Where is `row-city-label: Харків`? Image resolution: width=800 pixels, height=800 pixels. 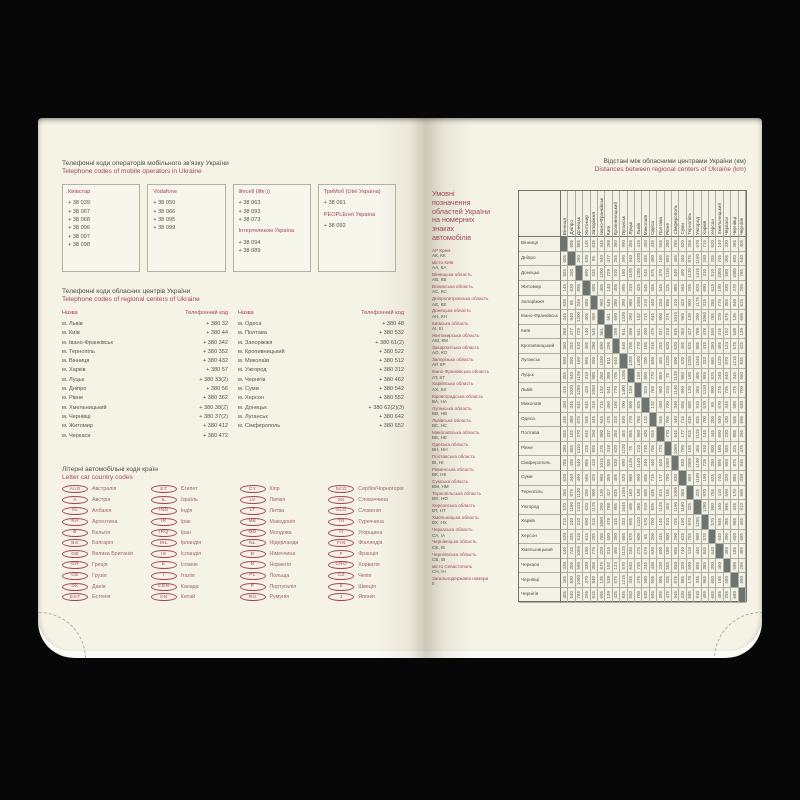
row-city-label: Харків is located at coordinates (528, 521).